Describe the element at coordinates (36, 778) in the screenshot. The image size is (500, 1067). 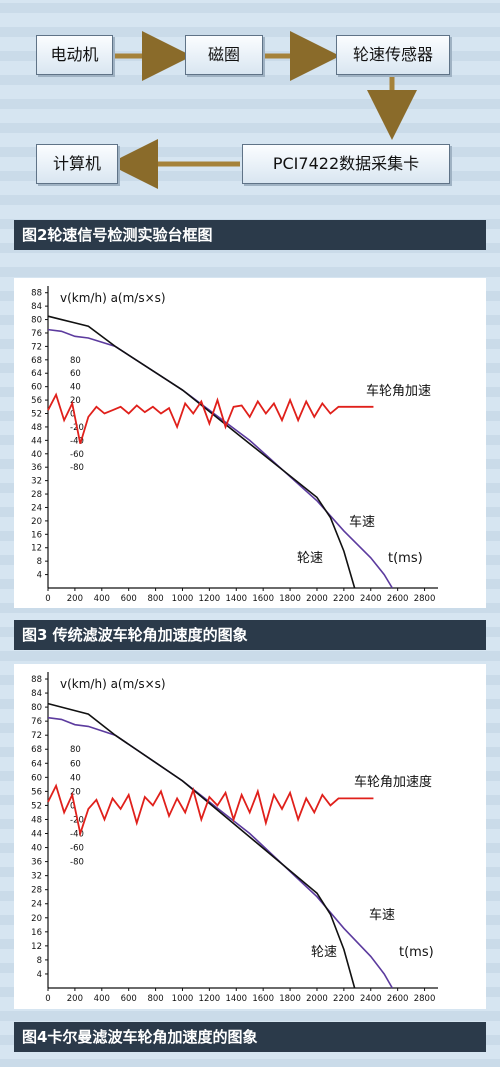
I see `y-tick-label: 60` at that location.